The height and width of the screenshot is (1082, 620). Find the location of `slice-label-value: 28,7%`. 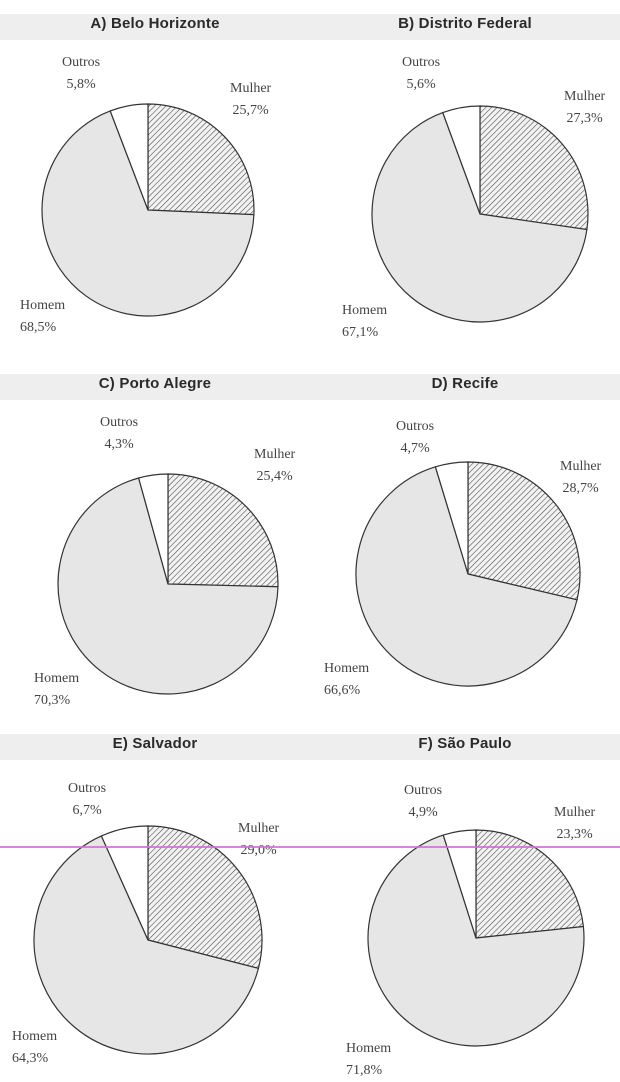

slice-label-value: 28,7% is located at coordinates (580, 488).